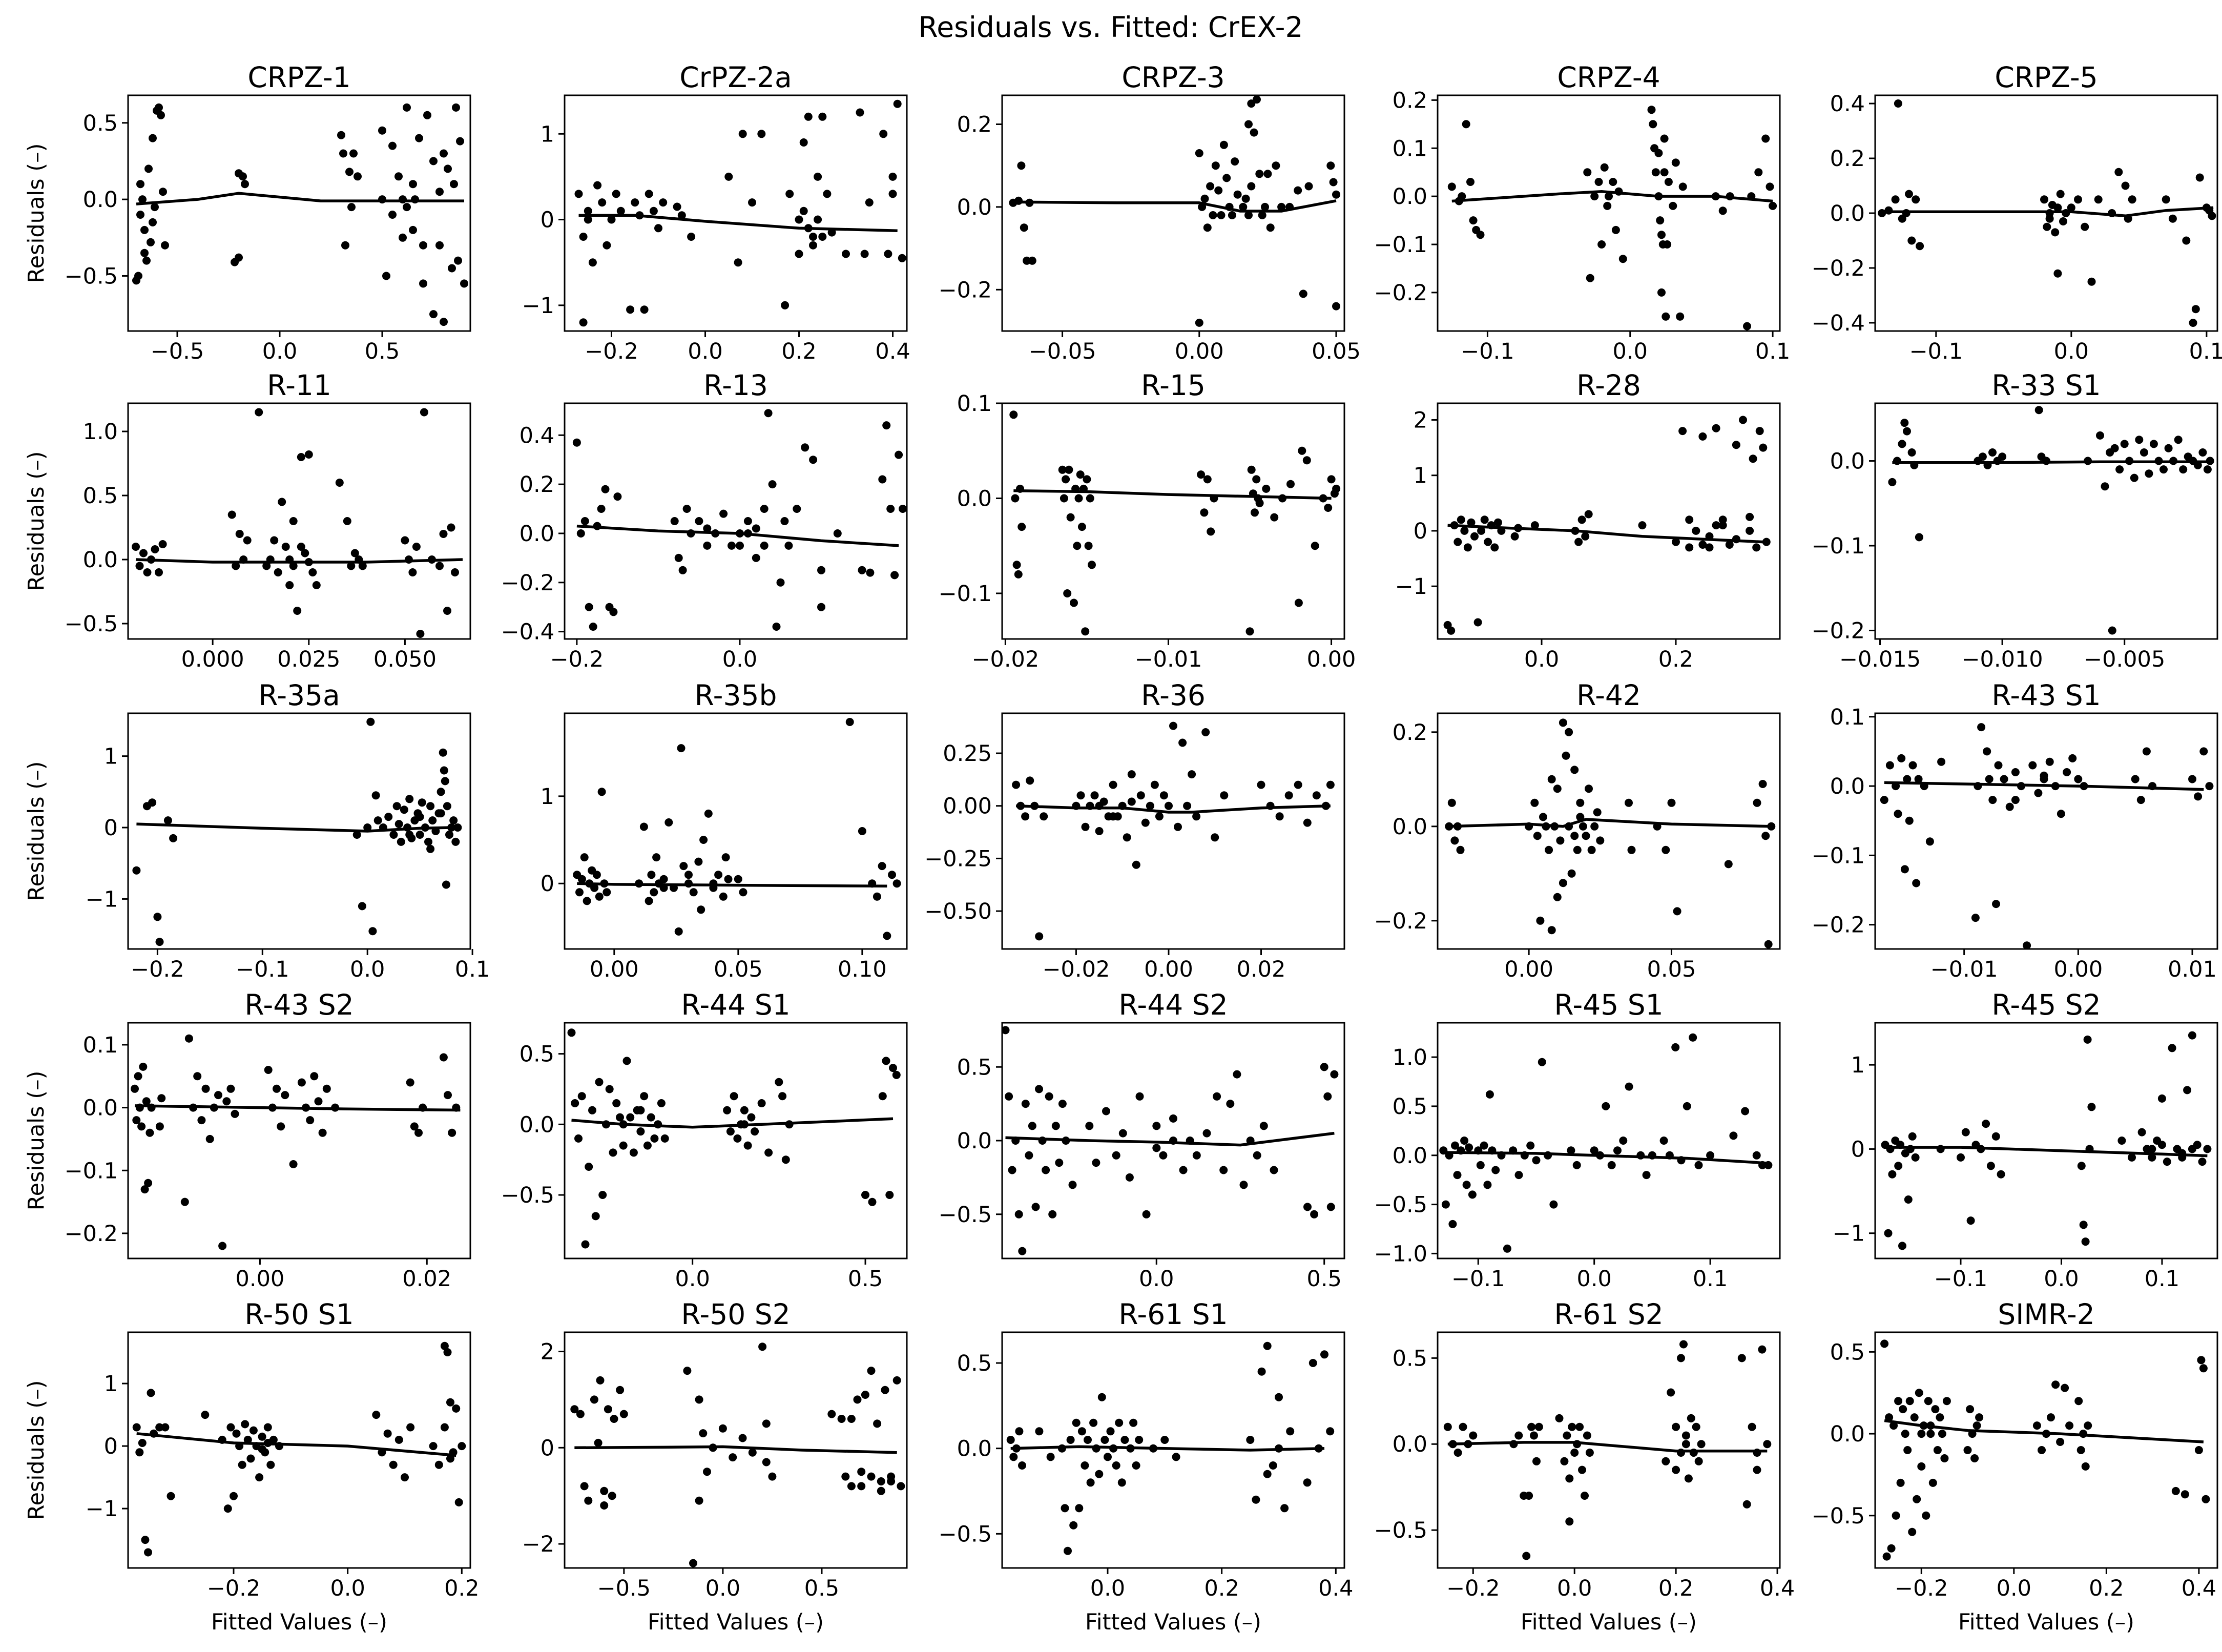  I want to click on panel-title: R-45 S2, so click(2046, 1004).